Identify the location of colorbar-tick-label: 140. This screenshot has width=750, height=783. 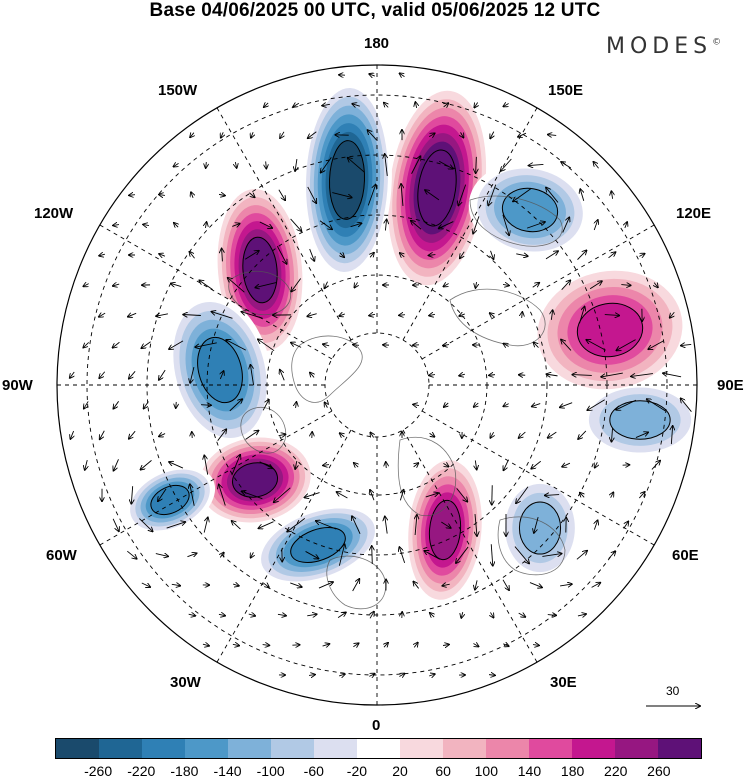
(529, 771).